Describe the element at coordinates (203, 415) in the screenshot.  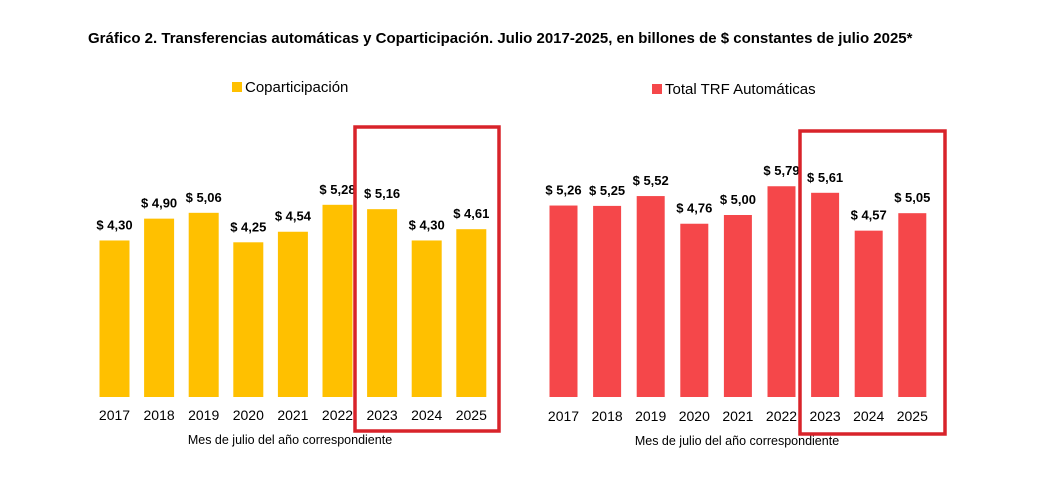
I see `x-tick-1-2019: 2019` at that location.